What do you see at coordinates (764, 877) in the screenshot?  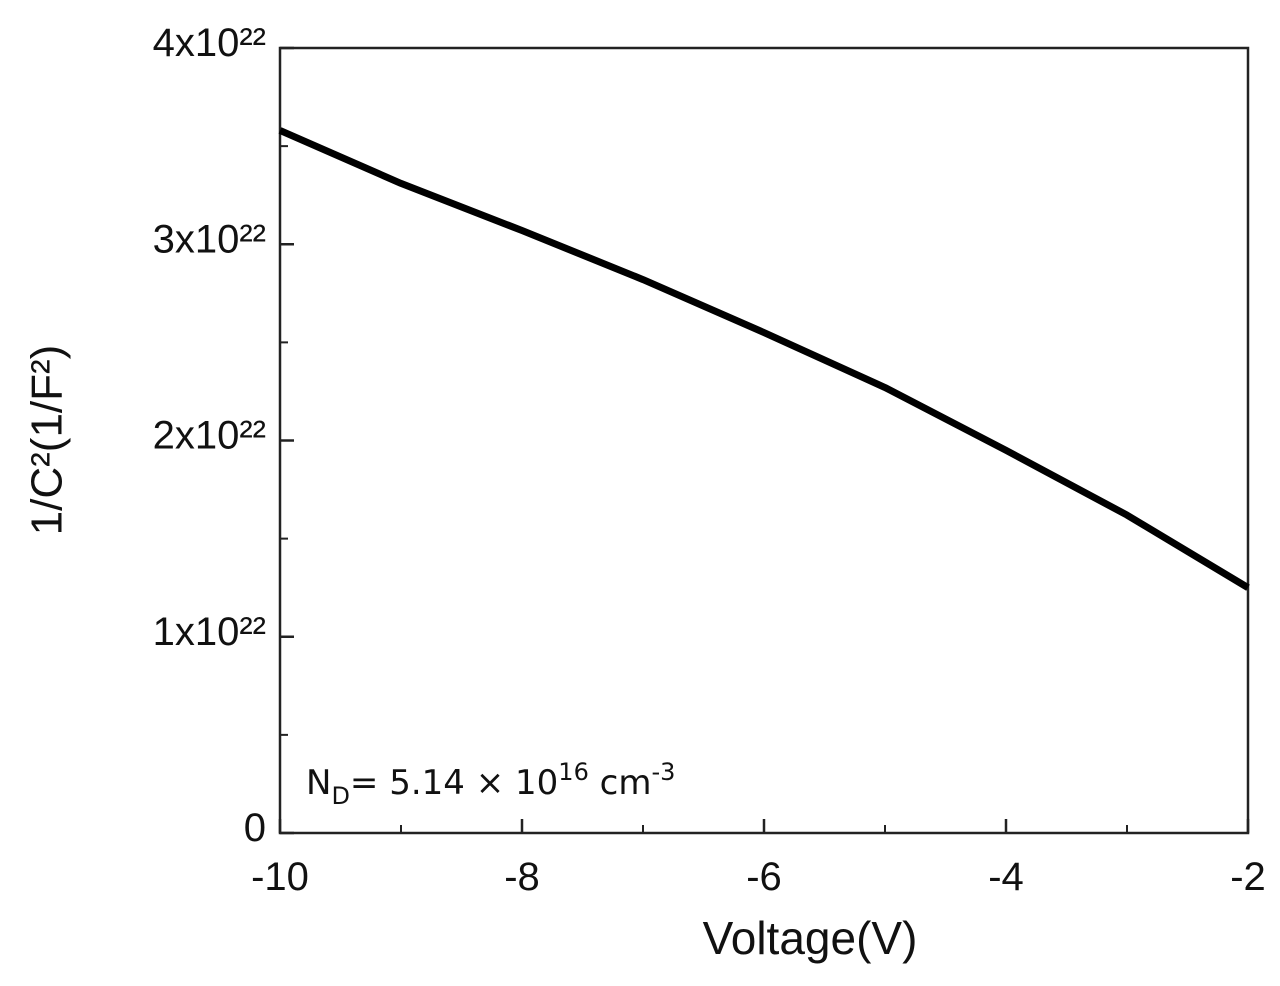 I see `x-tick-label: -6` at bounding box center [764, 877].